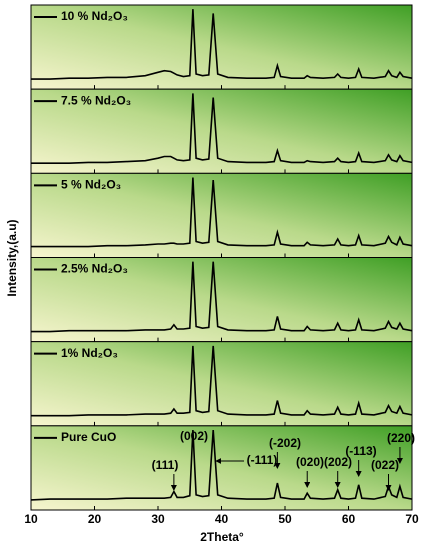 This screenshot has height=550, width=423. I want to click on peak-label: (202), so click(338, 462).